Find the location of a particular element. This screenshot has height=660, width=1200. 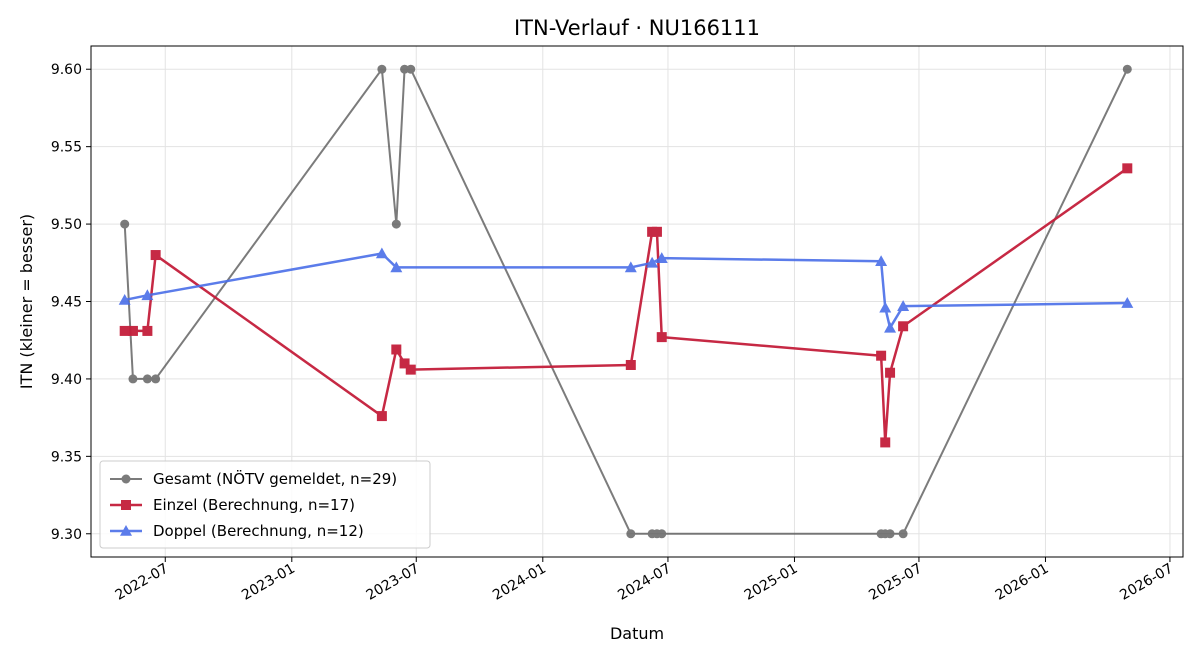

x-tick-label: 2024-07 is located at coordinates (644, 582).